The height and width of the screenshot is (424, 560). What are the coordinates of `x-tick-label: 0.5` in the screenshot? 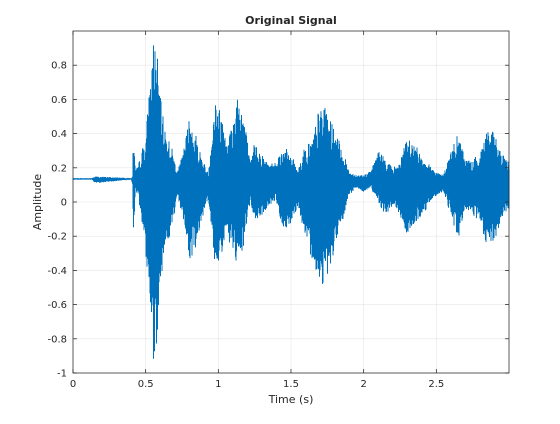 It's located at (146, 384).